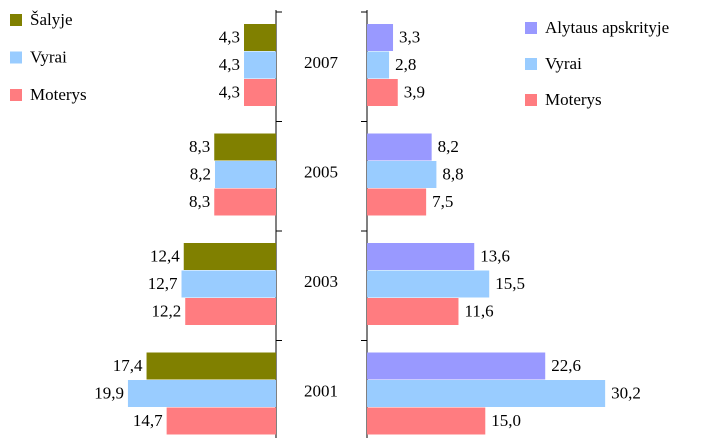  I want to click on value-label: 11,6, so click(478, 310).